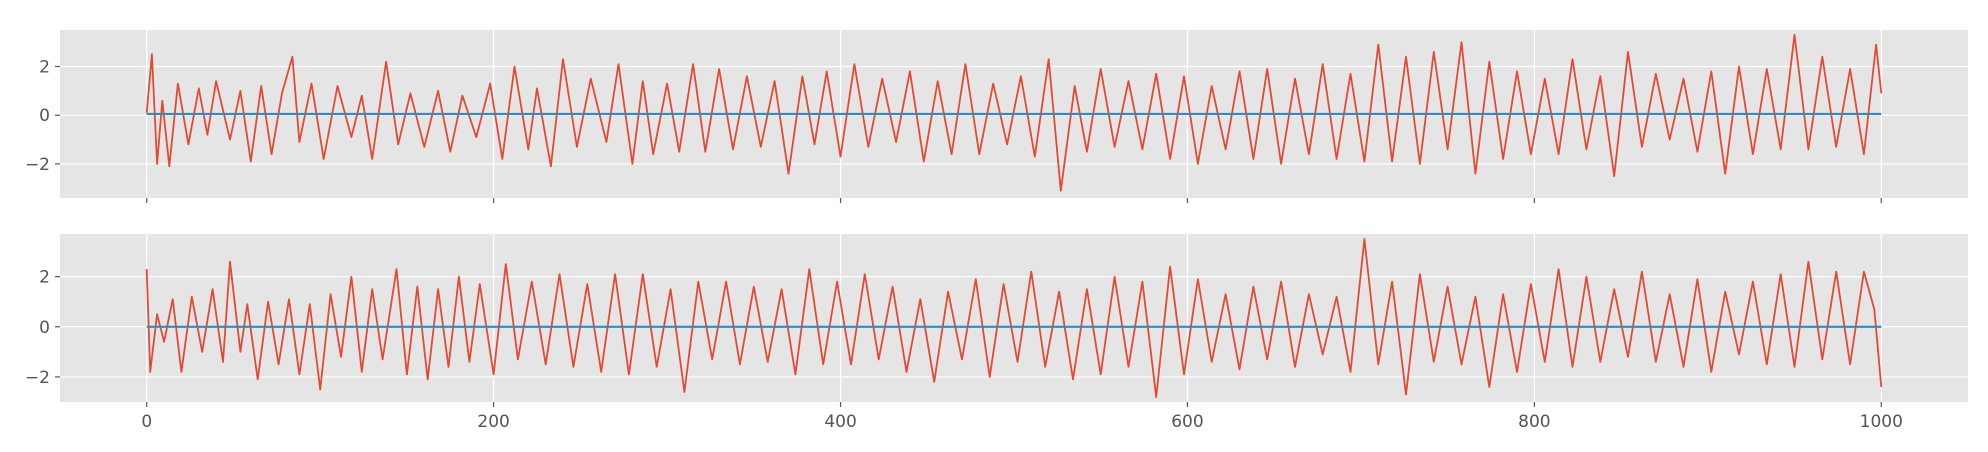  What do you see at coordinates (1881, 422) in the screenshot?
I see `x-tick-label: 1000` at bounding box center [1881, 422].